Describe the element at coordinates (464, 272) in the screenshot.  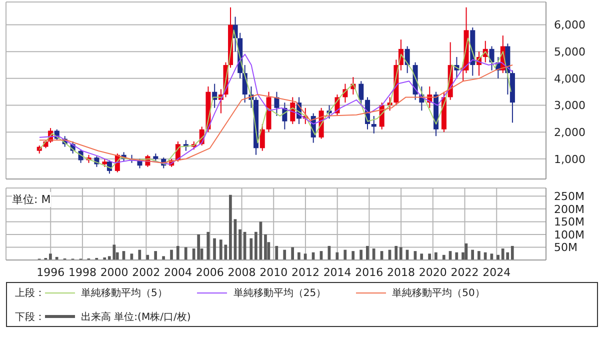
I see `x-tick-label: 2022` at that location.